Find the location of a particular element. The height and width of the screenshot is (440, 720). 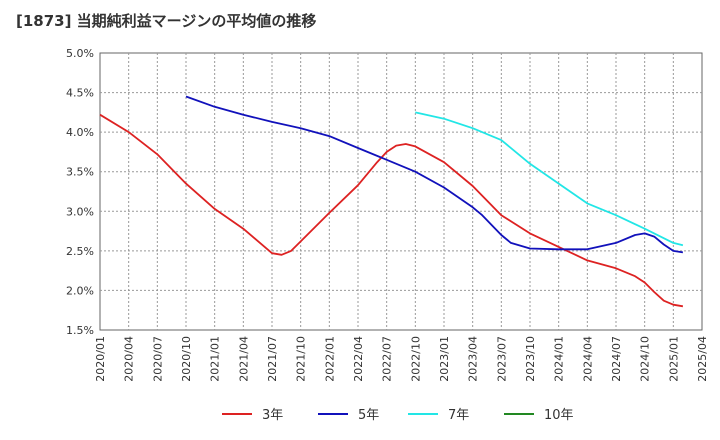

x-tick-label: 2020/01 is located at coordinates (100, 359).